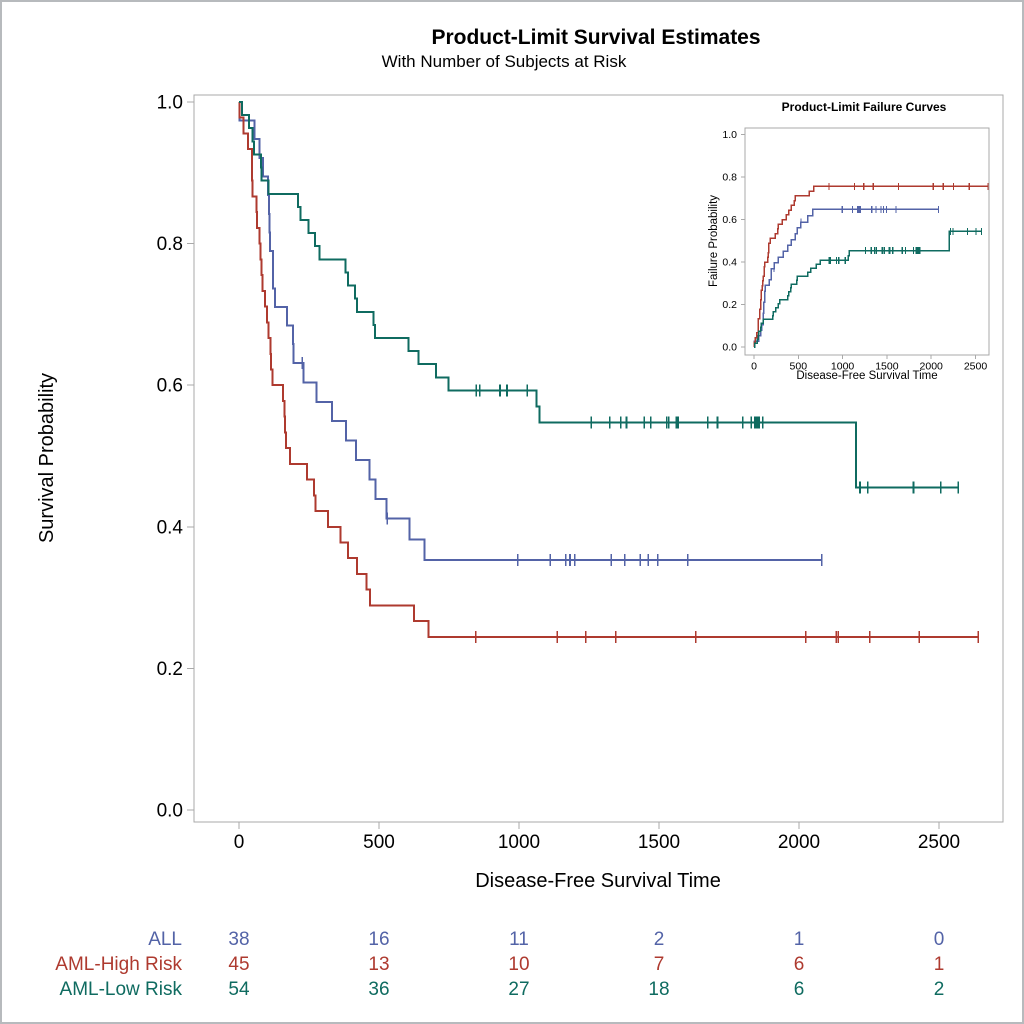 The width and height of the screenshot is (1024, 1024). I want to click on main-y-tick-label: 0.0, so click(170, 810).